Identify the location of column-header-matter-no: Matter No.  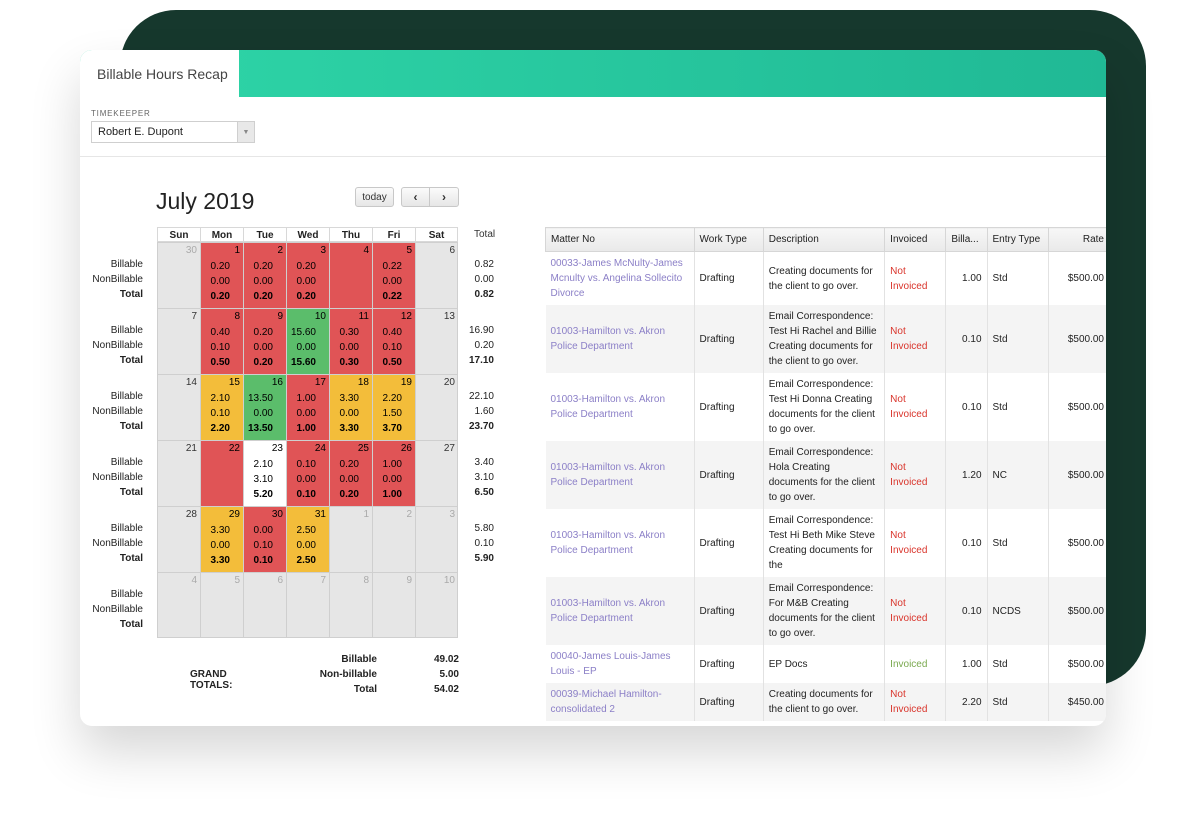
(620, 239).